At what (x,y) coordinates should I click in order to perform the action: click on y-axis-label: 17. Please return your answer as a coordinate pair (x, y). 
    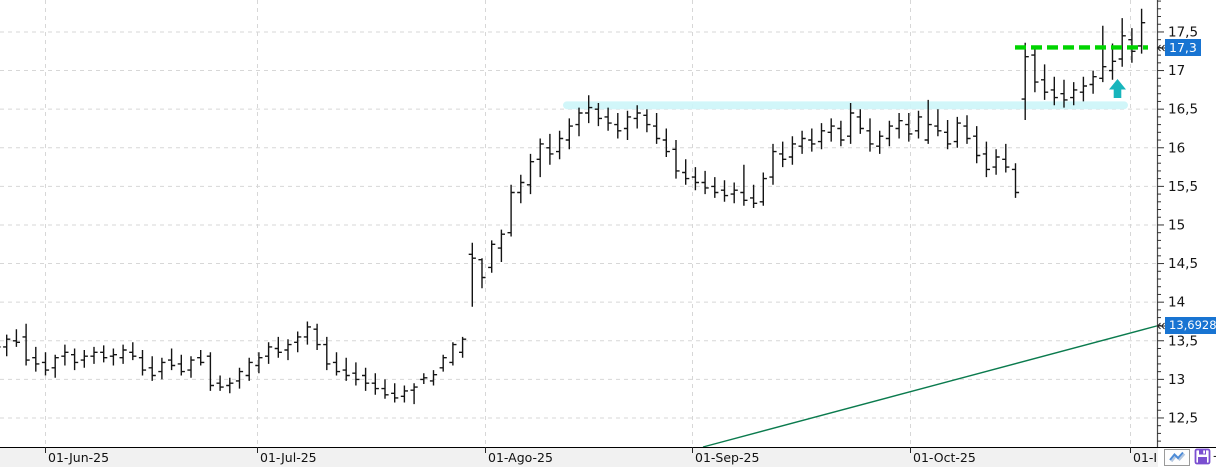
    Looking at the image, I should click on (1176, 71).